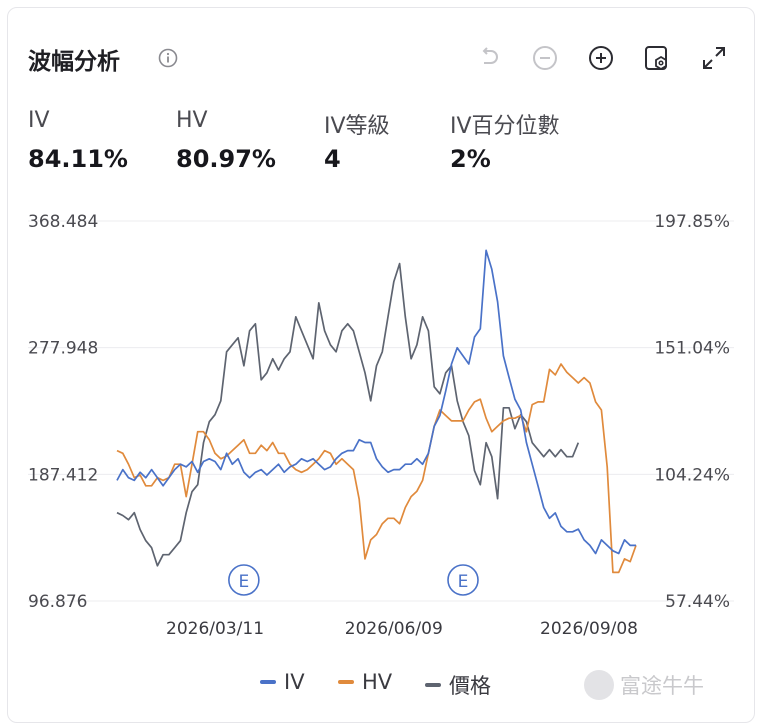 The width and height of the screenshot is (762, 728). What do you see at coordinates (601, 58) in the screenshot?
I see `zoom-in-icon` at bounding box center [601, 58].